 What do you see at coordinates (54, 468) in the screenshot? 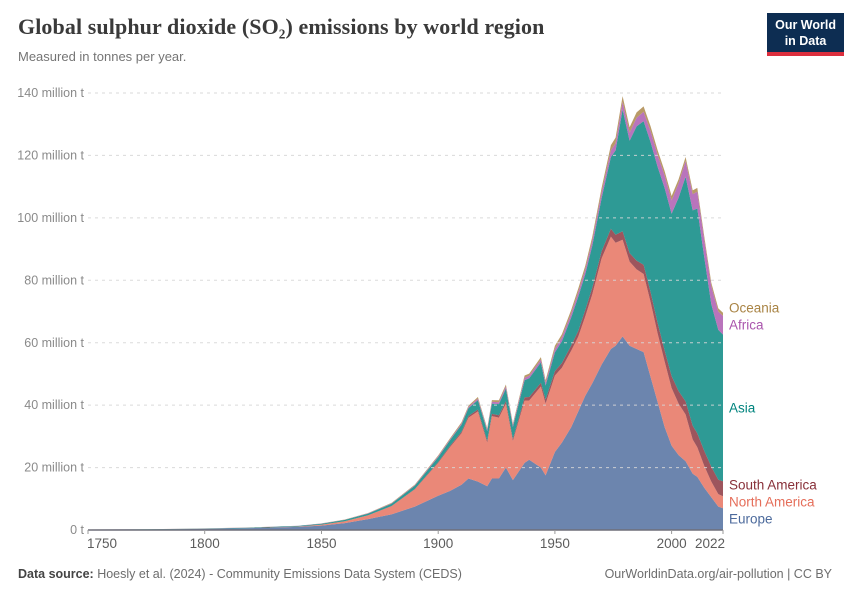
I see `y-tick-label: 20 million t` at bounding box center [54, 468].